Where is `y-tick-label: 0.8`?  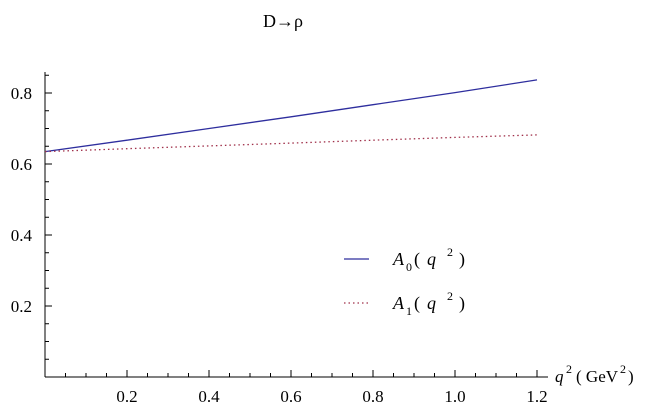 y-tick-label: 0.8 is located at coordinates (21, 93).